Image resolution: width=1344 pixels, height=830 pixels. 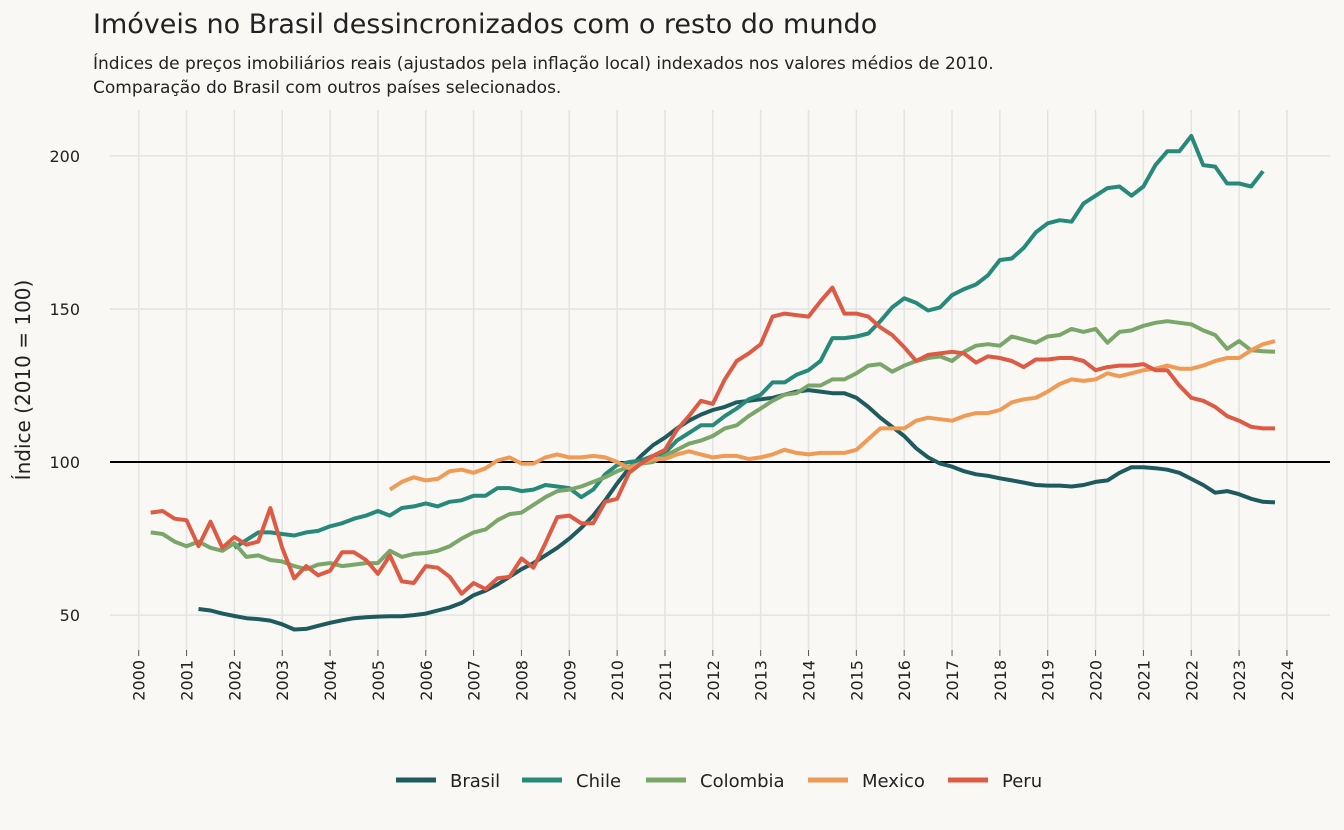 I want to click on legend-label: Colombia, so click(x=742, y=781).